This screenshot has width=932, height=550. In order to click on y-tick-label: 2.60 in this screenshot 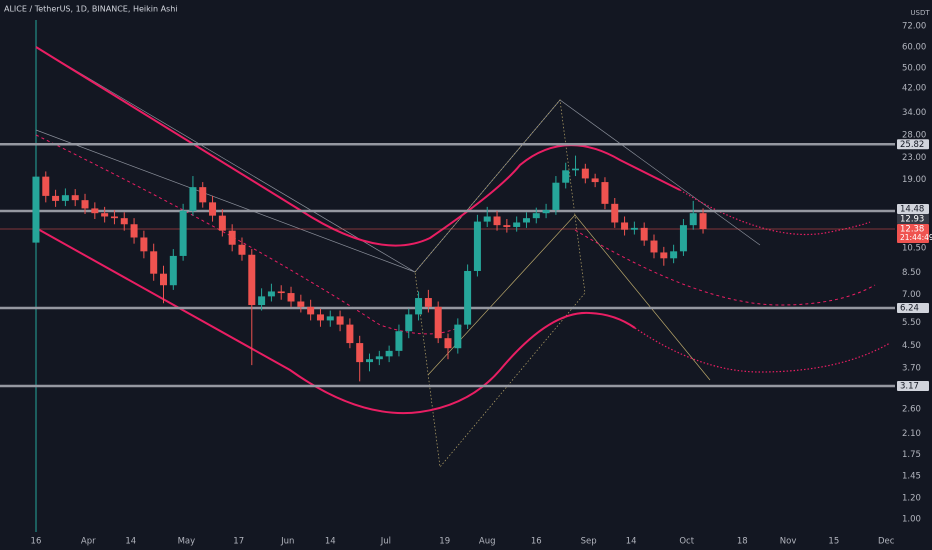, I will do `click(911, 409)`.